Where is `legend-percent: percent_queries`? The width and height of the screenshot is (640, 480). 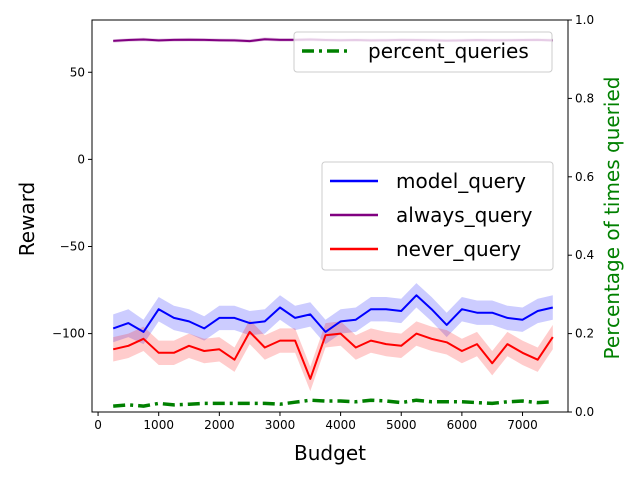
legend-percent: percent_queries is located at coordinates (423, 52).